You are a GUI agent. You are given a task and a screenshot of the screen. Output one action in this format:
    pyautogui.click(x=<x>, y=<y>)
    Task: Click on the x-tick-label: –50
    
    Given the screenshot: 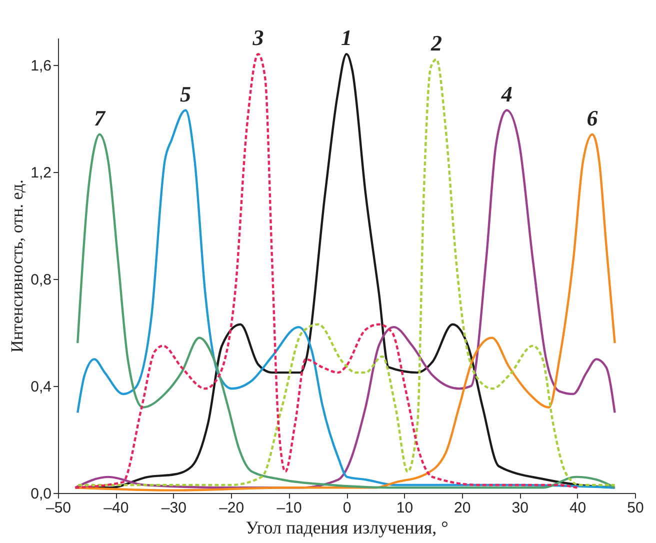 What is the action you would take?
    pyautogui.click(x=59, y=508)
    